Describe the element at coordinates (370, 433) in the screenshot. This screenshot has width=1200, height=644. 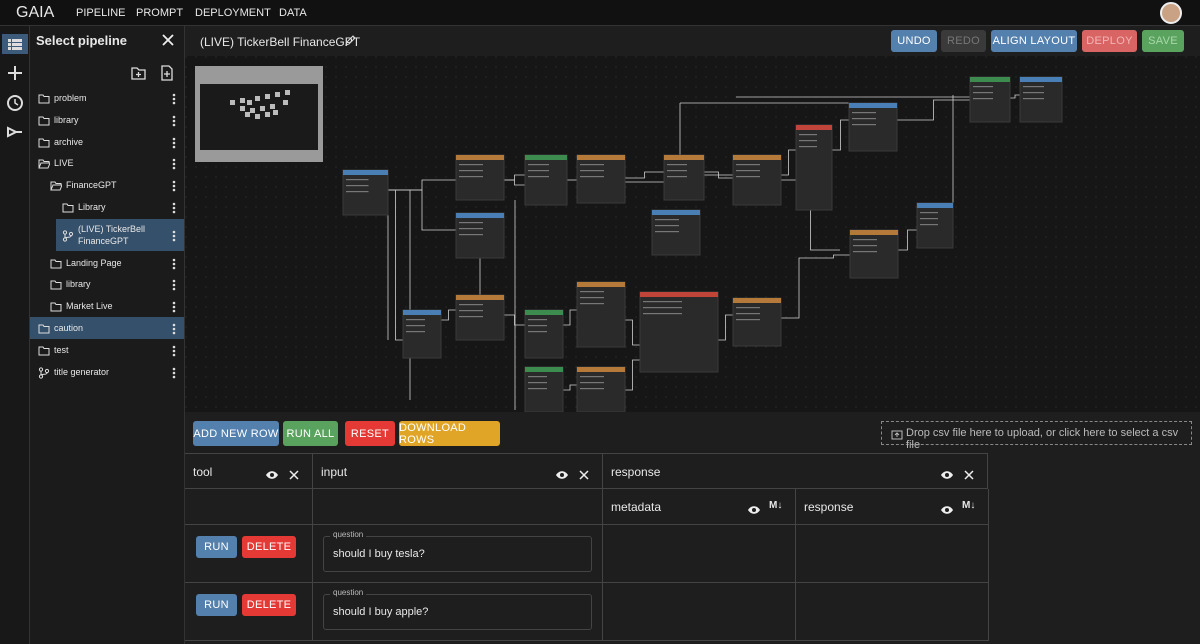
I see `toolbar-button: RESET` at that location.